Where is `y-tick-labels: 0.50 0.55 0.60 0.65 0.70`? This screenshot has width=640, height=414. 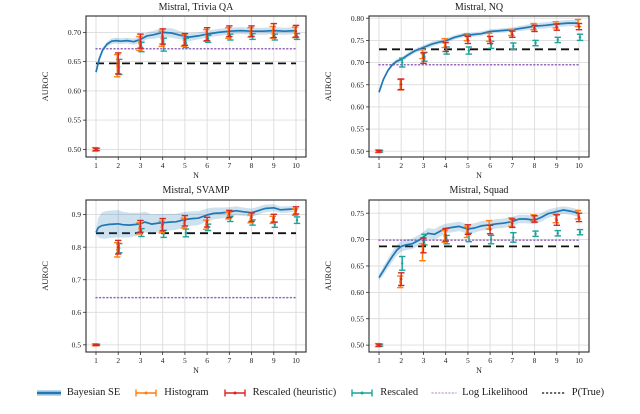 y-tick-labels: 0.50 0.55 0.60 0.65 0.70 is located at coordinates (74, 91).